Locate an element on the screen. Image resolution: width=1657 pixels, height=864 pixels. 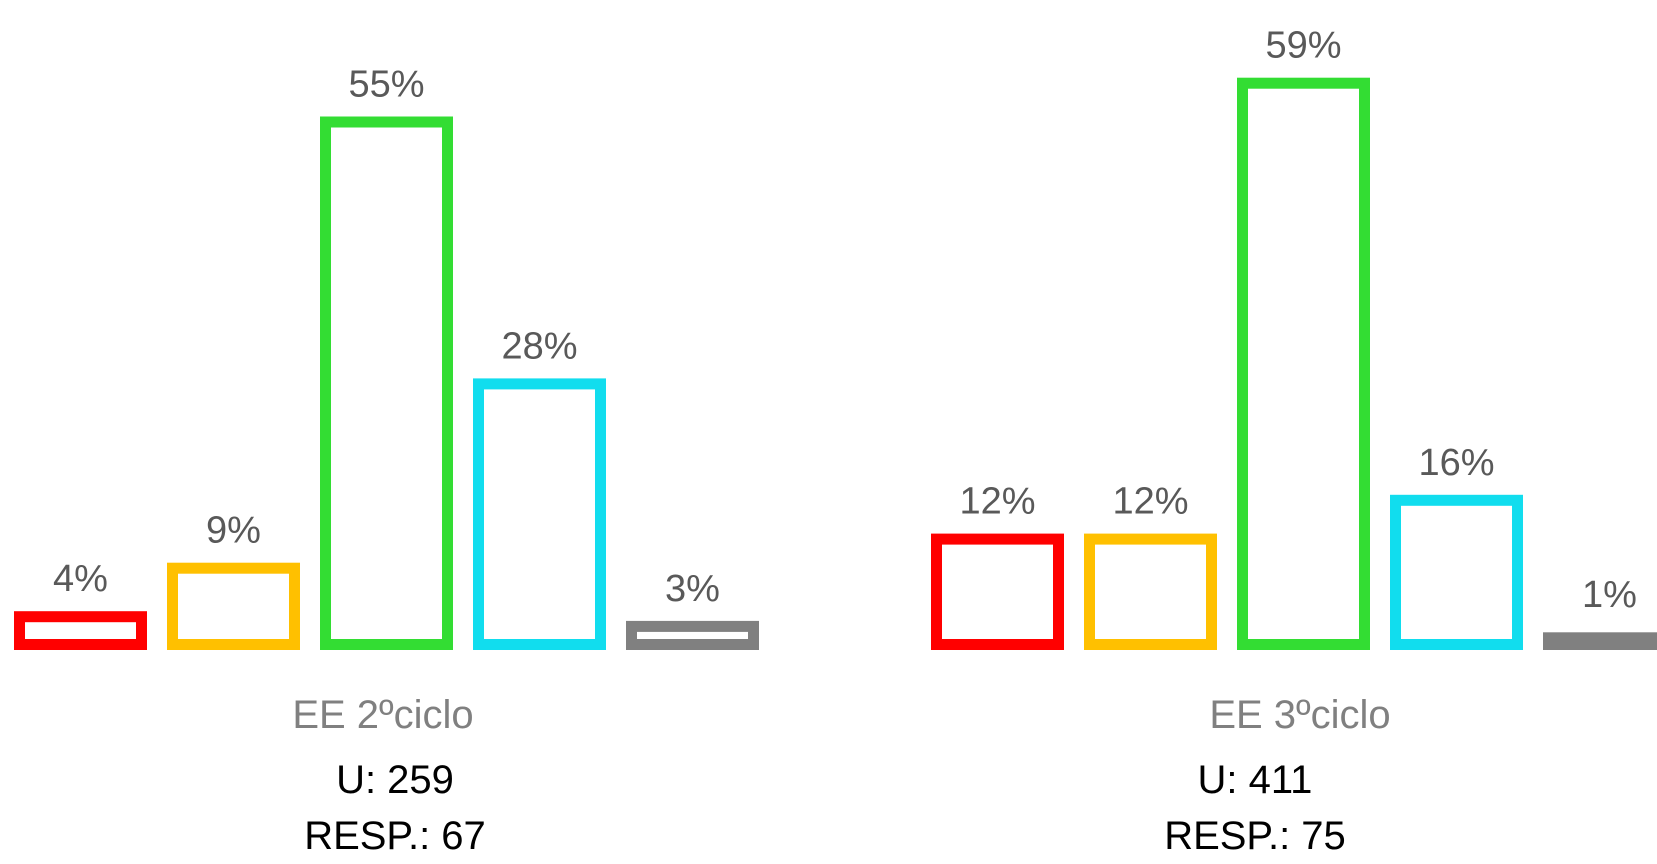
responses-count-2-ciclo: RESP.: 67 is located at coordinates (395, 836).